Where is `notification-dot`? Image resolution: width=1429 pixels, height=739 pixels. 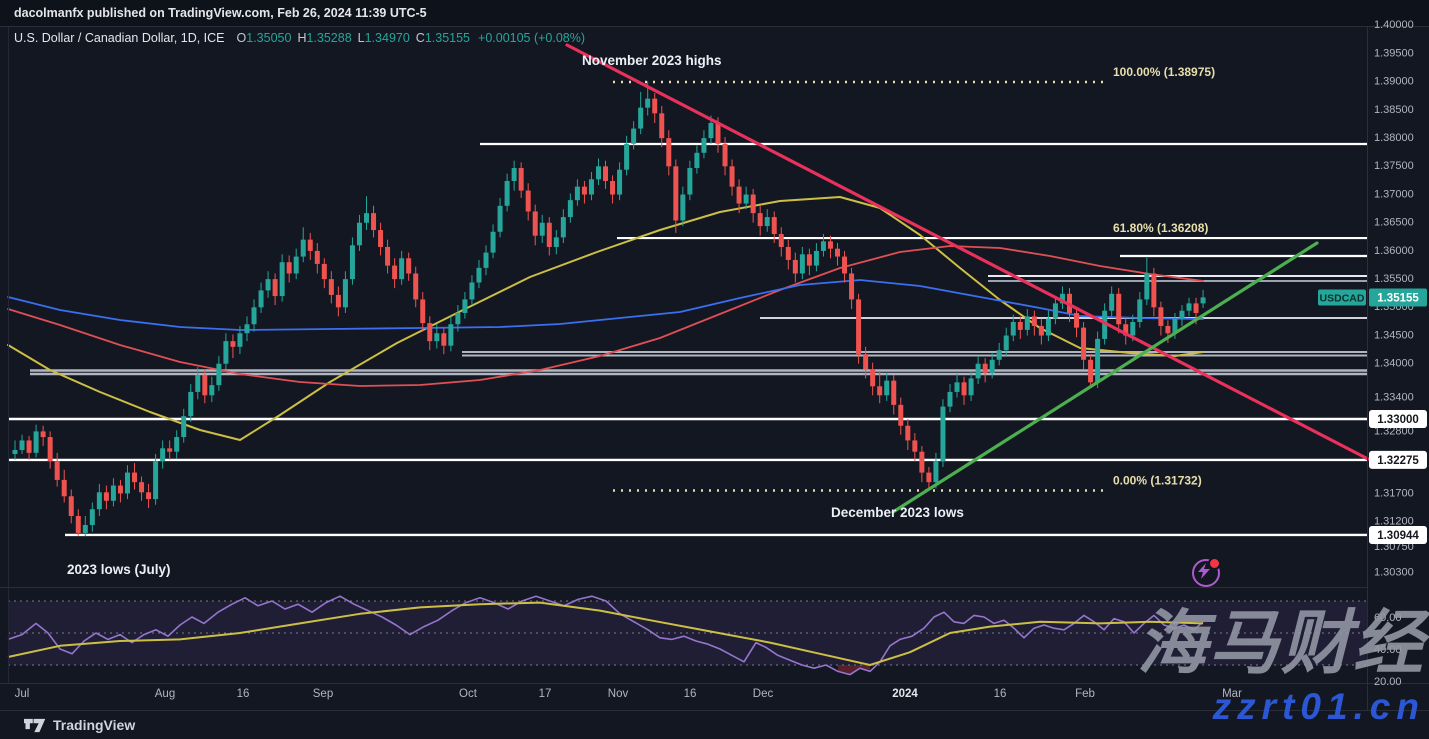 notification-dot is located at coordinates (1214, 563).